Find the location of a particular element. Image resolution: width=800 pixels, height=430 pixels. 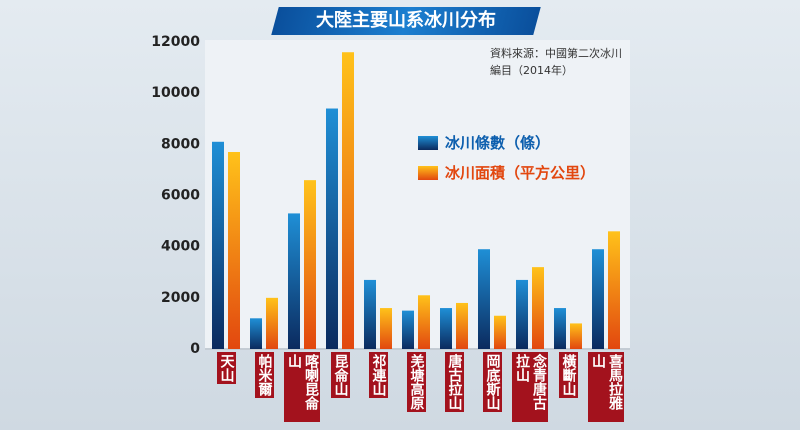

x-tick-label: 橫斷山 is located at coordinates (568, 375).